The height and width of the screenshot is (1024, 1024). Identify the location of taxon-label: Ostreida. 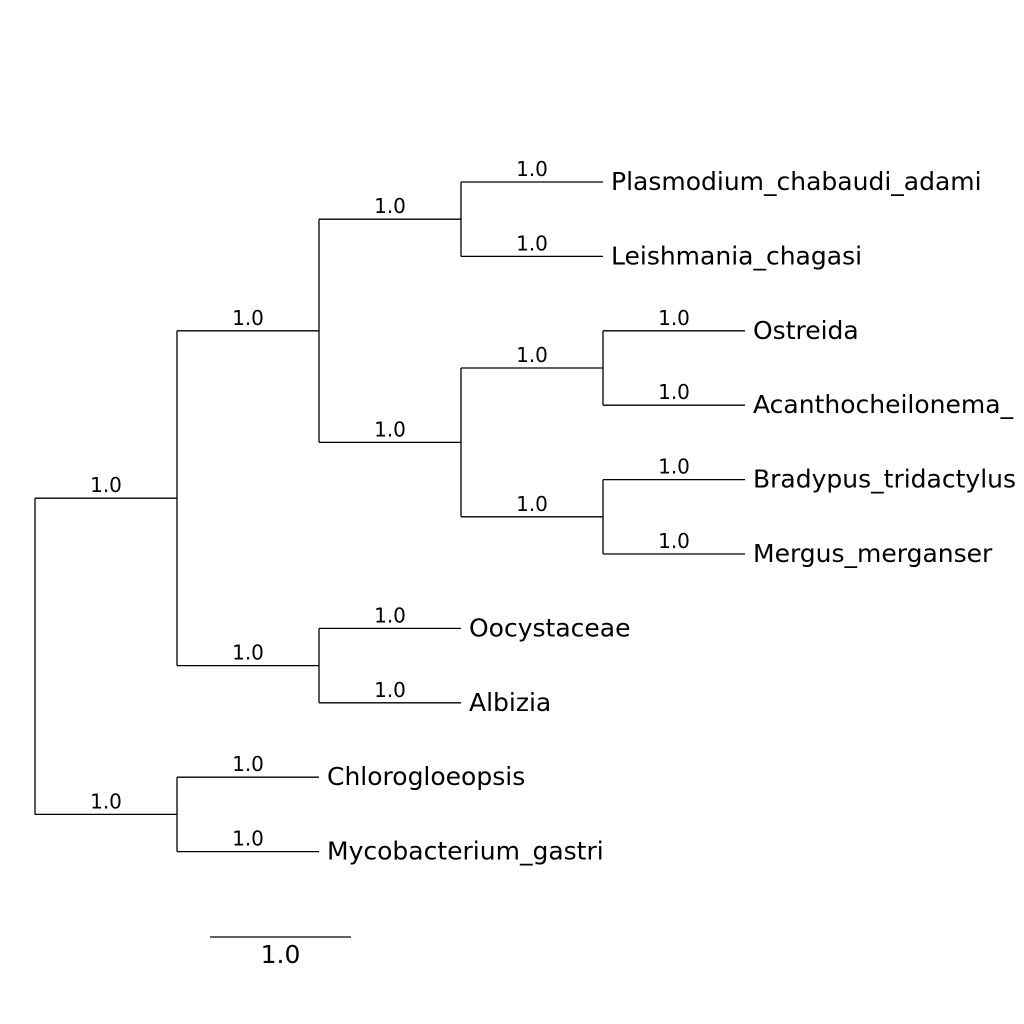
(806, 330).